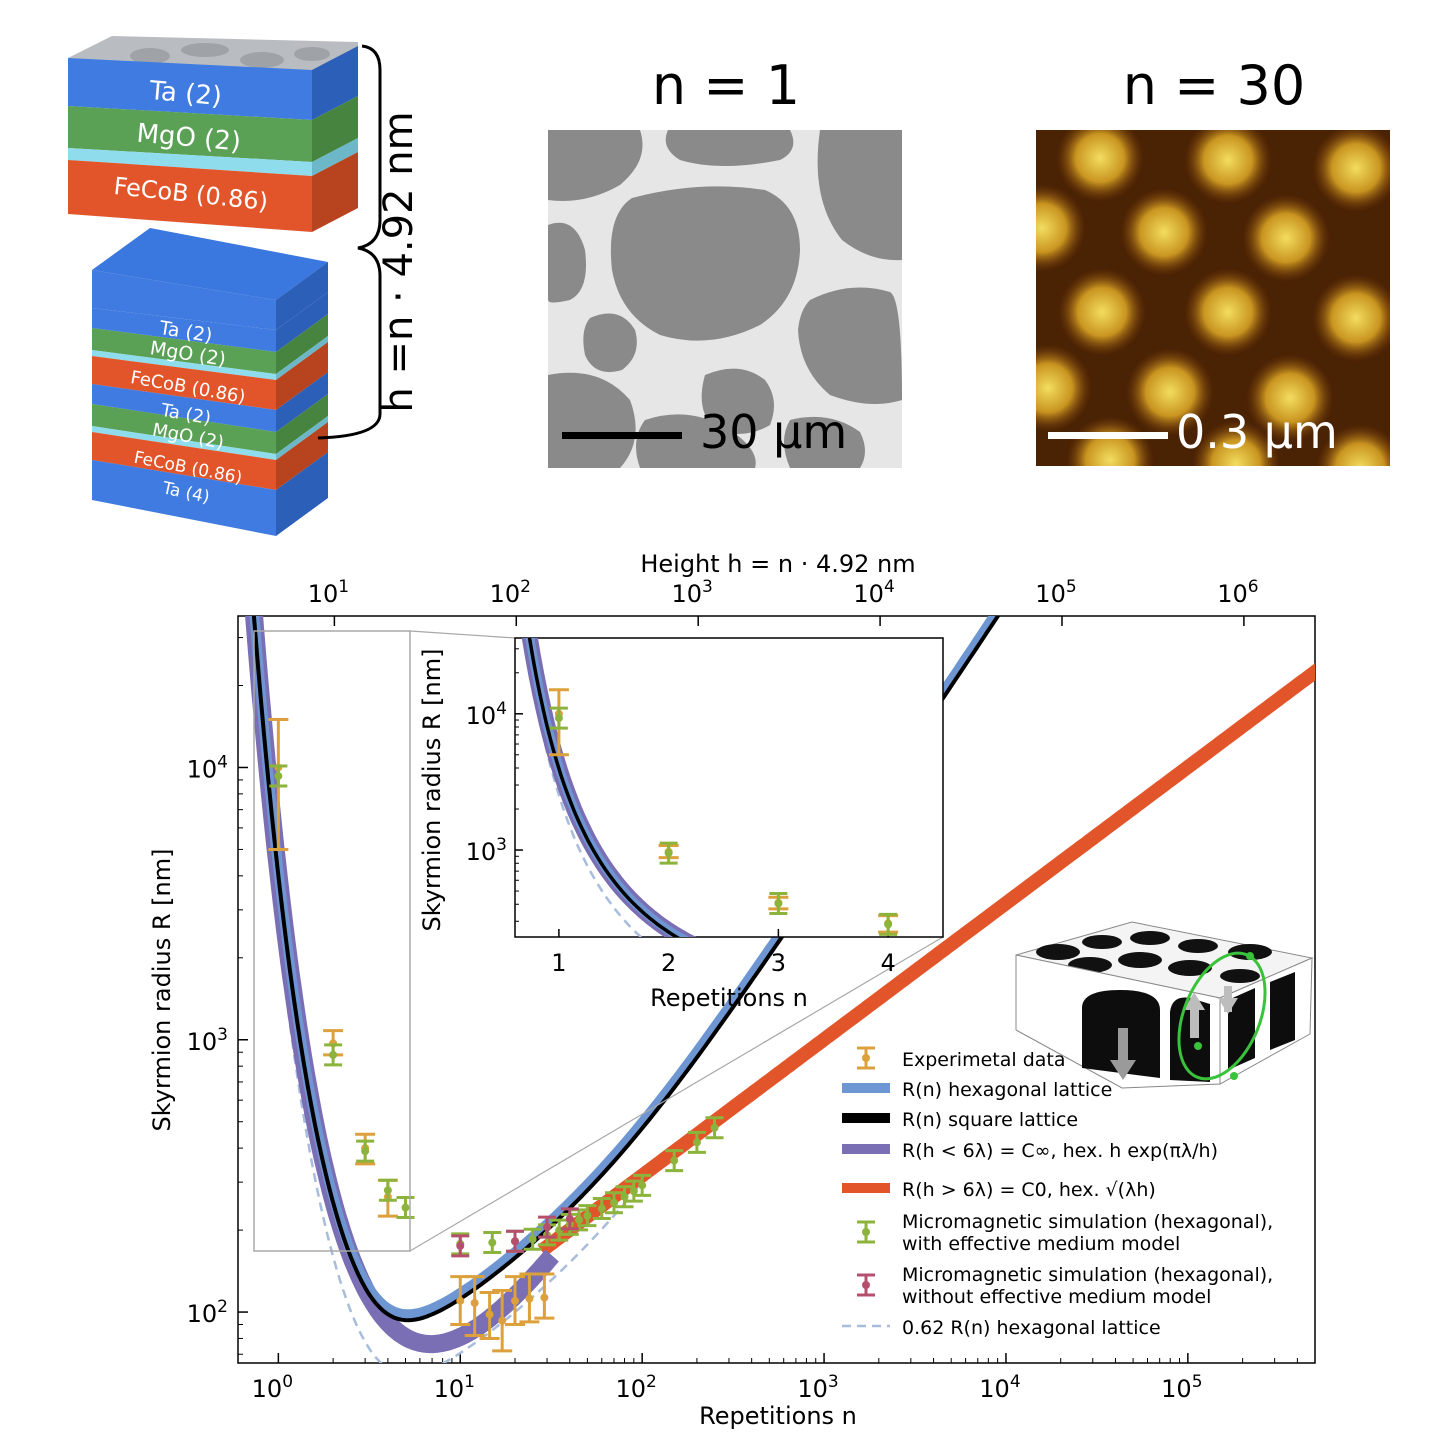 The image size is (1440, 1454). What do you see at coordinates (454, 1387) in the screenshot?
I see `main-xtick-label: 10¹` at bounding box center [454, 1387].